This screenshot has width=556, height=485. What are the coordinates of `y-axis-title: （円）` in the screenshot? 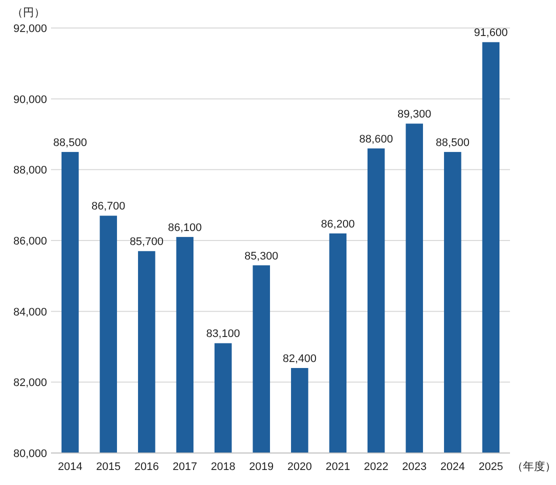 It's located at (28, 13).